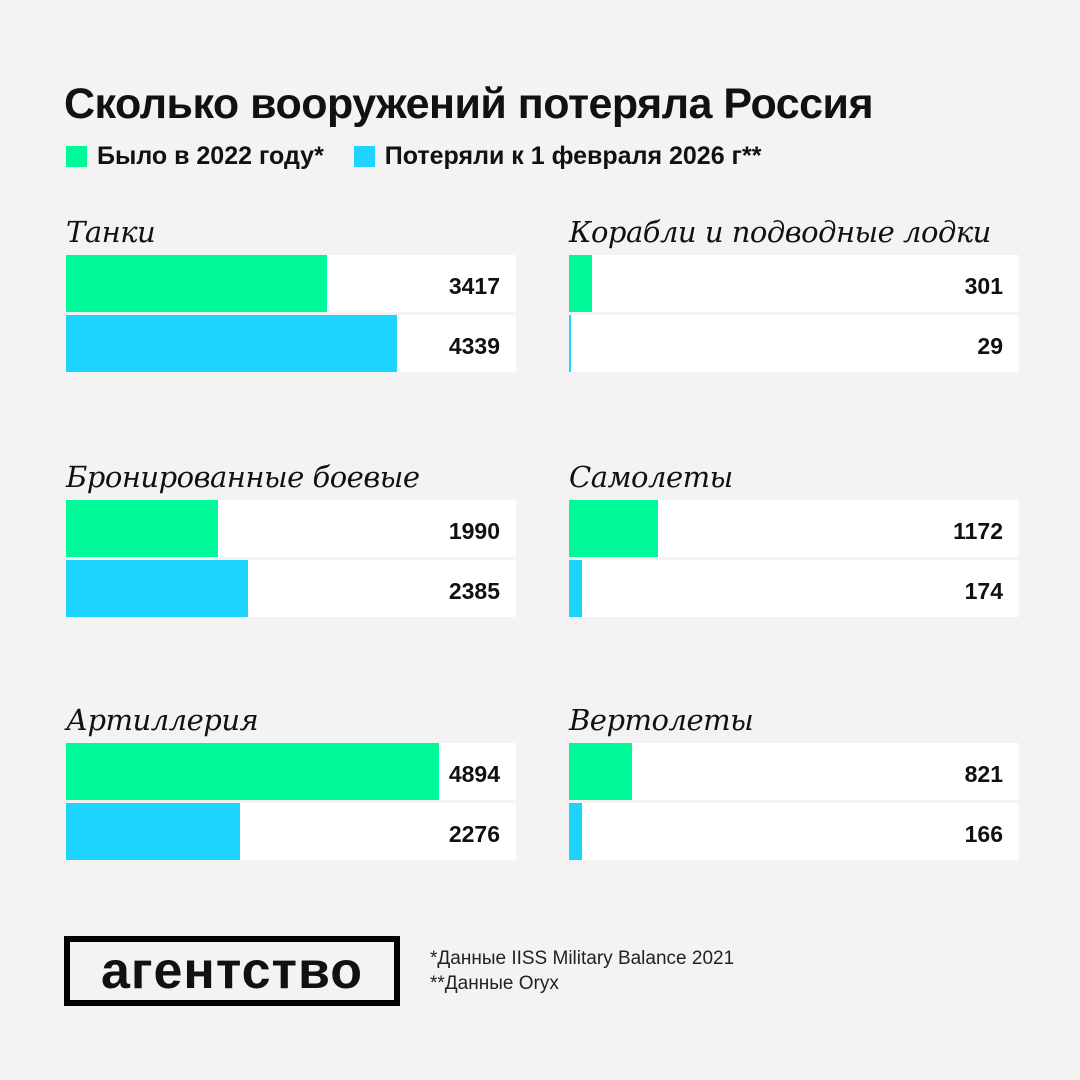 Image resolution: width=1080 pixels, height=1080 pixels. I want to click on panel-title: Танки, so click(111, 232).